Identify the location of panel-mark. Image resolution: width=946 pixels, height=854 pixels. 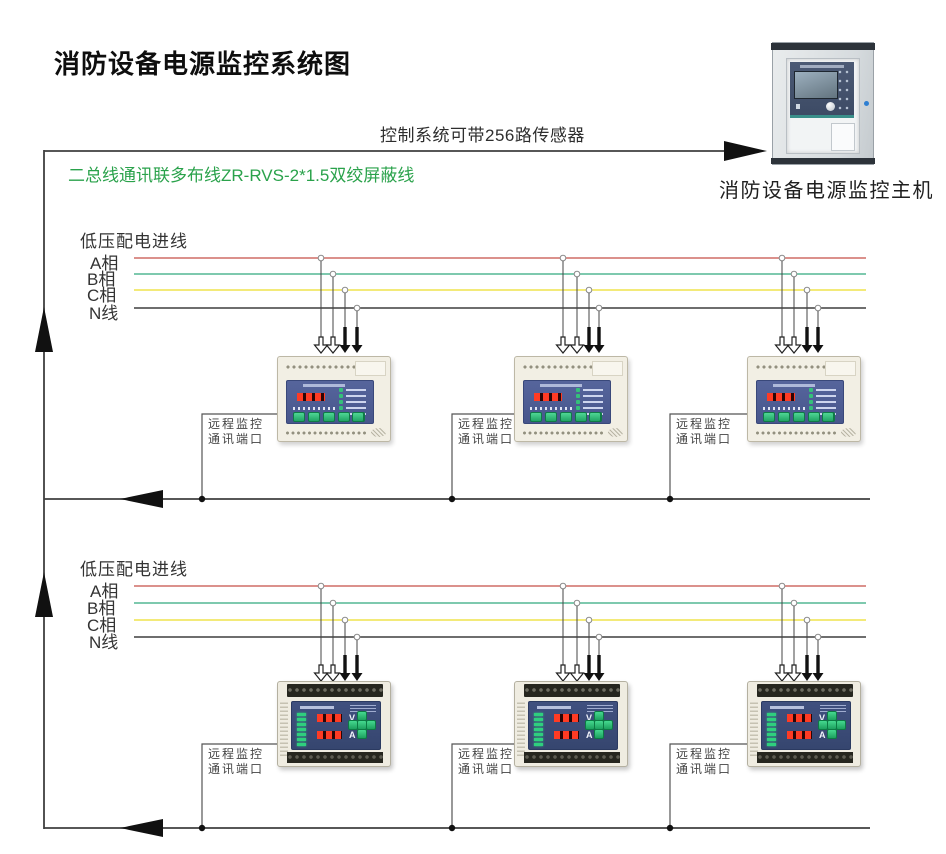
(798, 106).